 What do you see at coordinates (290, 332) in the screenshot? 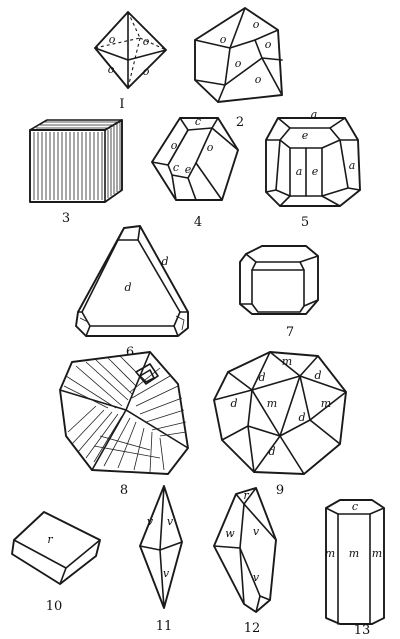
I see `figure-7-number: 7` at bounding box center [290, 332].